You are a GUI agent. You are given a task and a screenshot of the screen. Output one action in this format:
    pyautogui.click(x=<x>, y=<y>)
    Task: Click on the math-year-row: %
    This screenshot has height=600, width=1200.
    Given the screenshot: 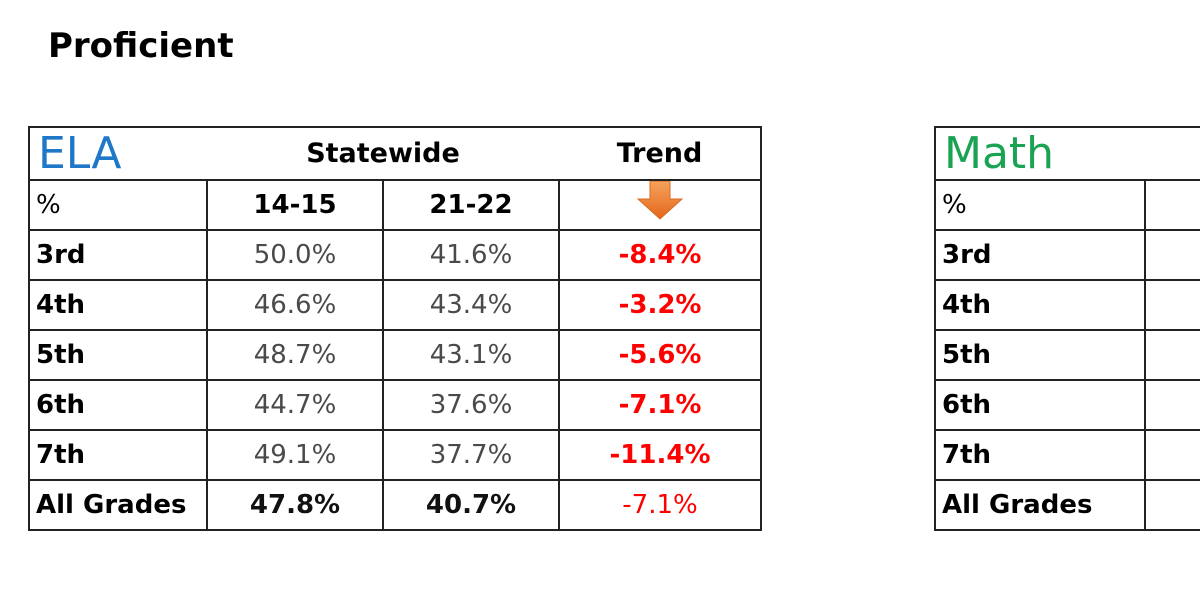 What is the action you would take?
    pyautogui.click(x=1067, y=205)
    